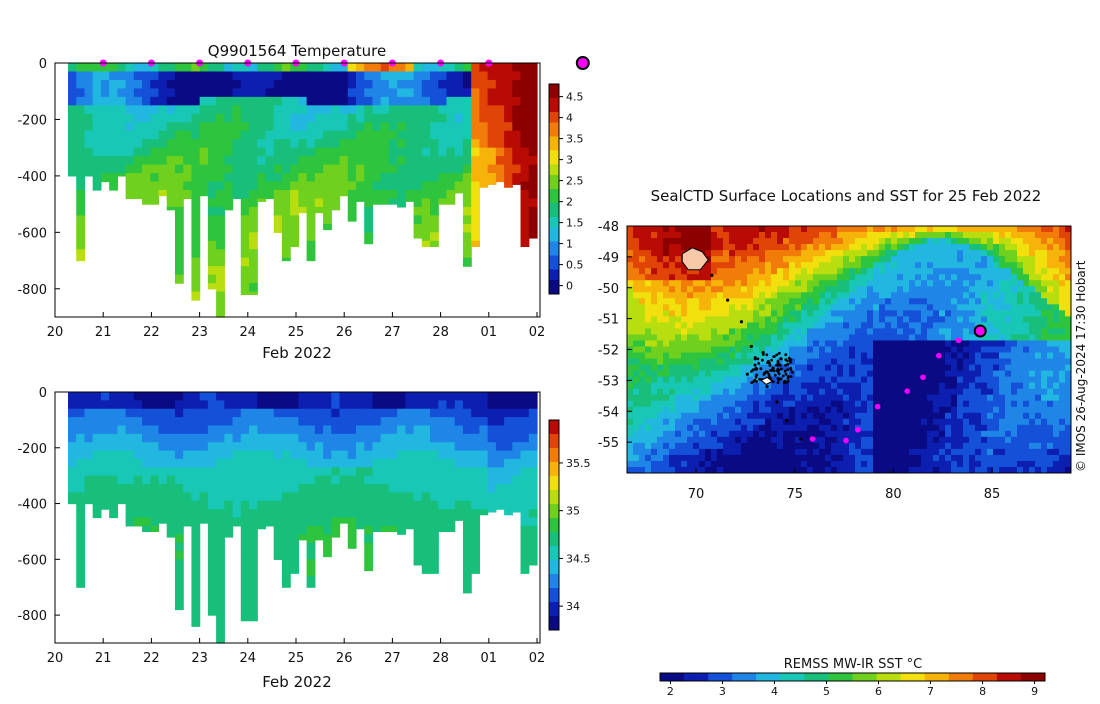 Image resolution: width=1100 pixels, height=704 pixels. What do you see at coordinates (569, 244) in the screenshot?
I see `colorbar-tick-label: 1` at bounding box center [569, 244].